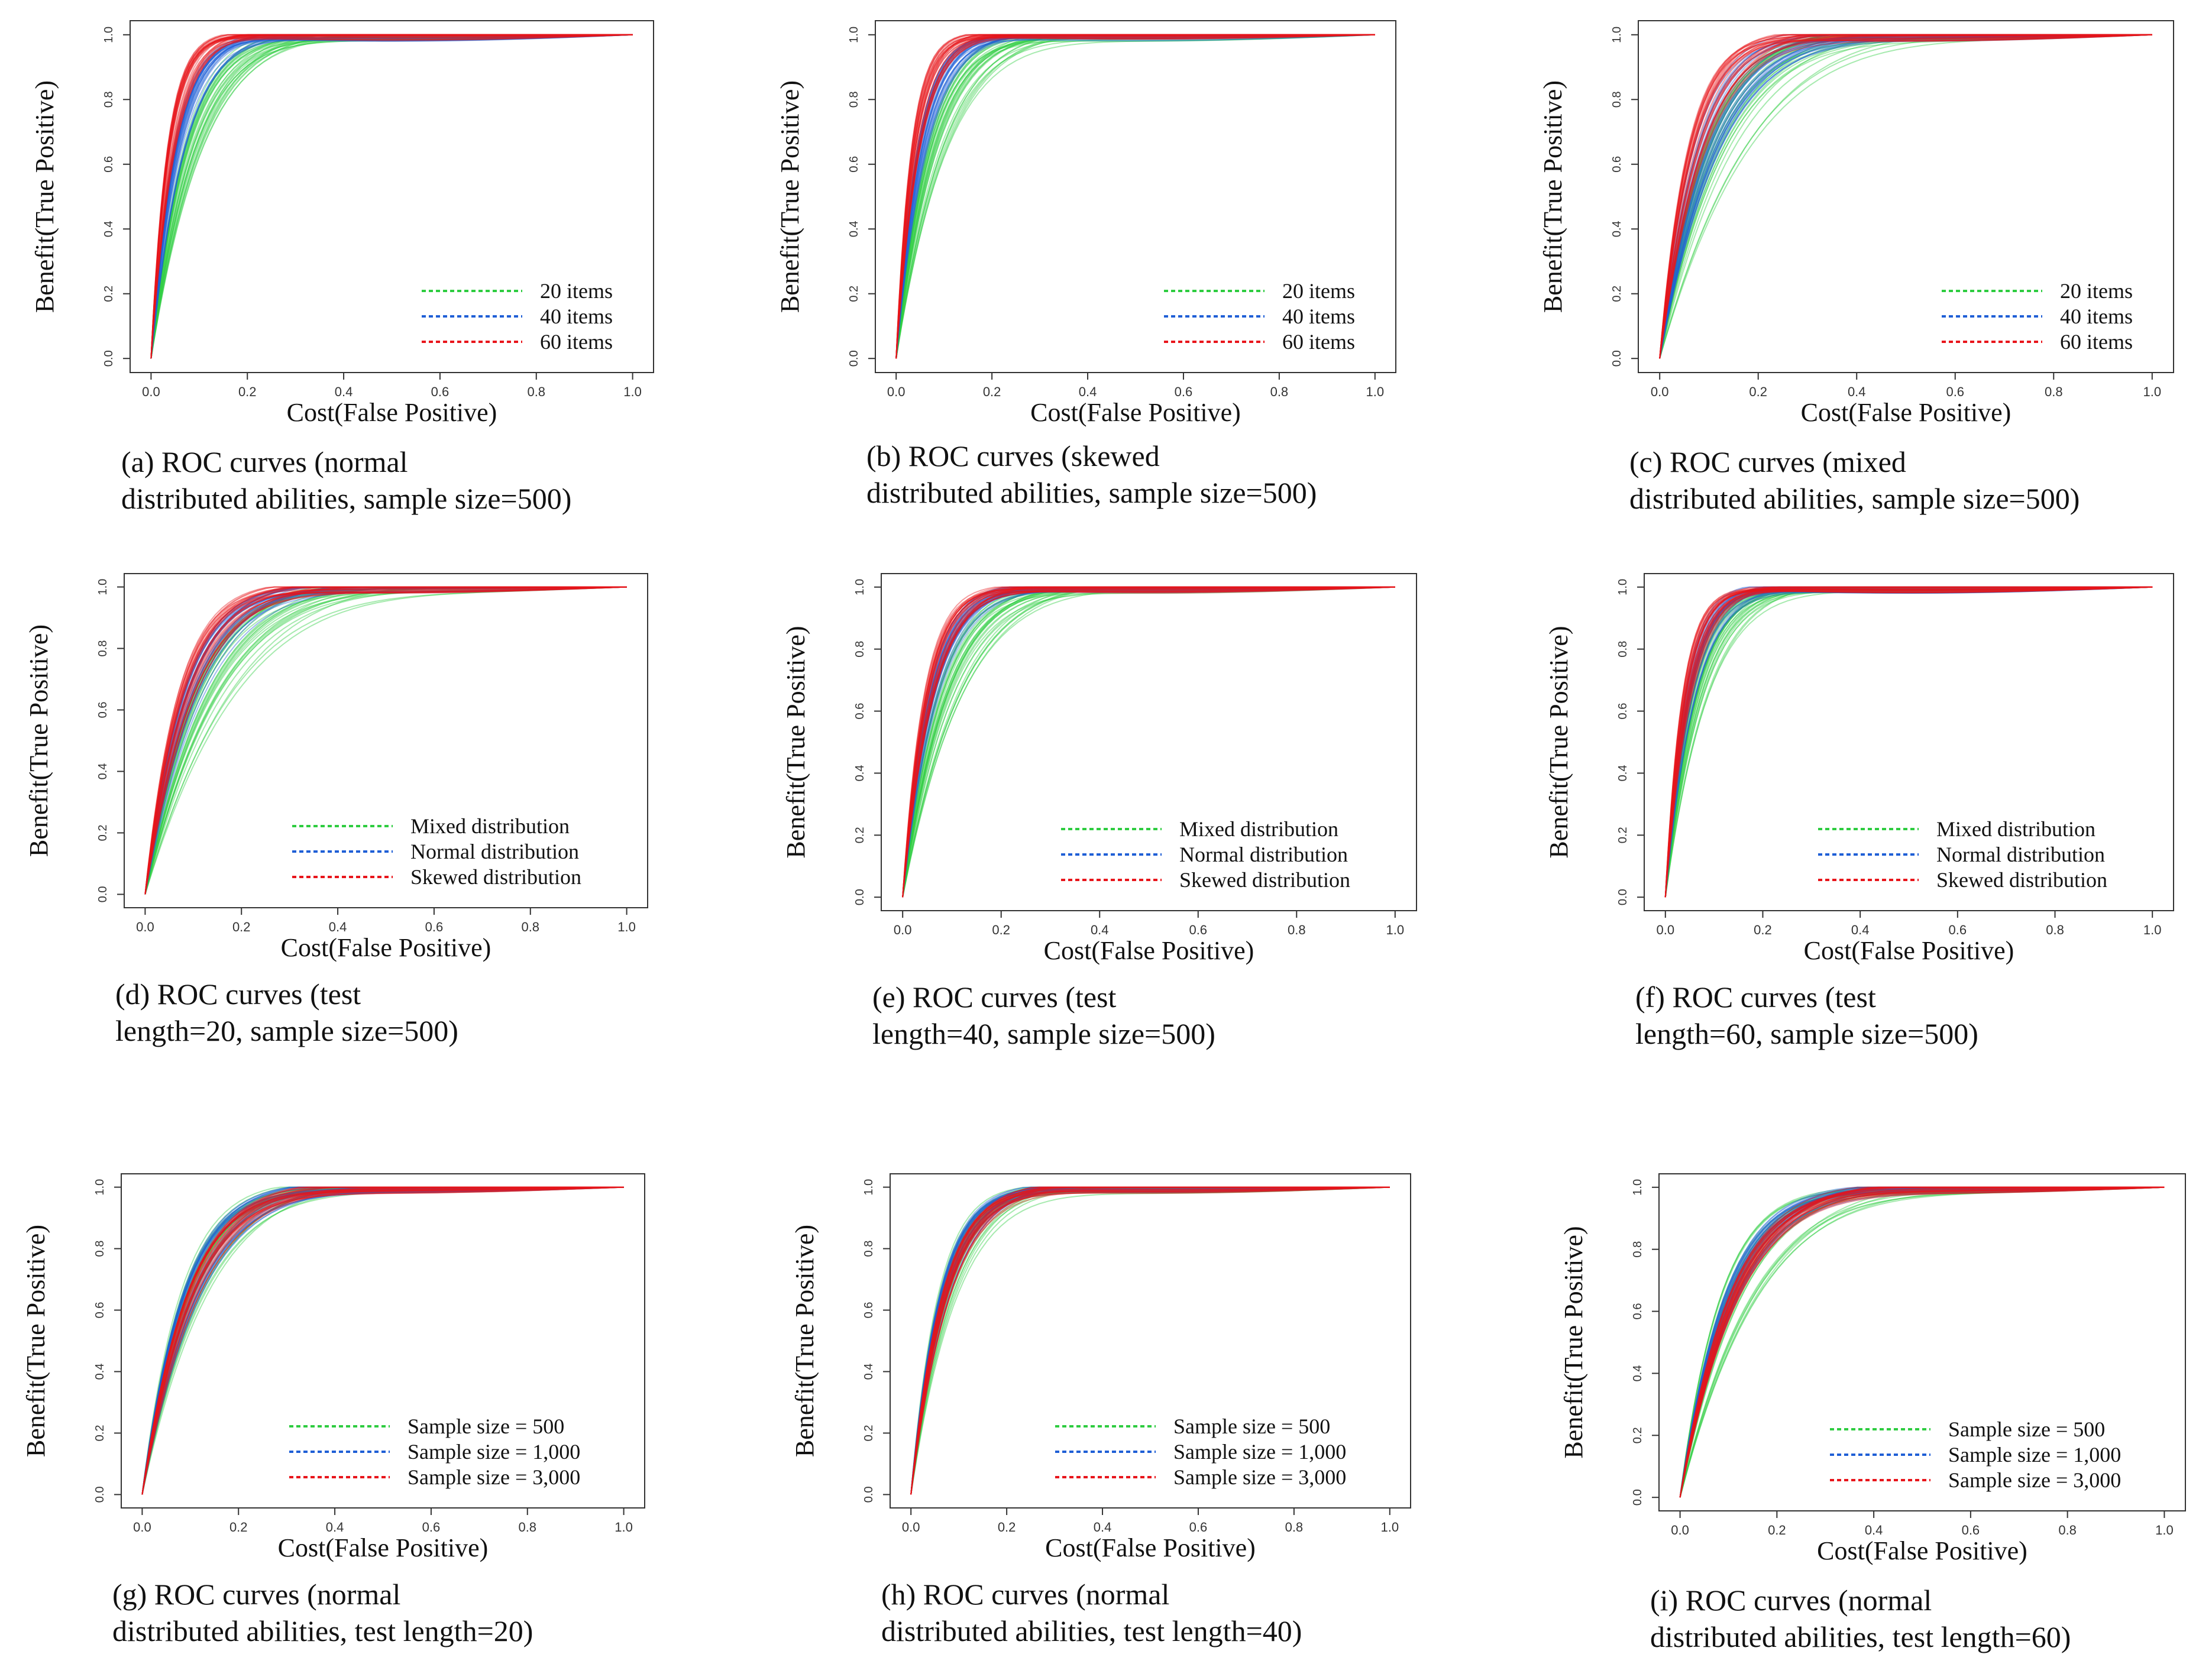 The image size is (2212, 1680). Describe the element at coordinates (286, 1030) in the screenshot. I see `caption-line: length=20, sample size=500)` at that location.